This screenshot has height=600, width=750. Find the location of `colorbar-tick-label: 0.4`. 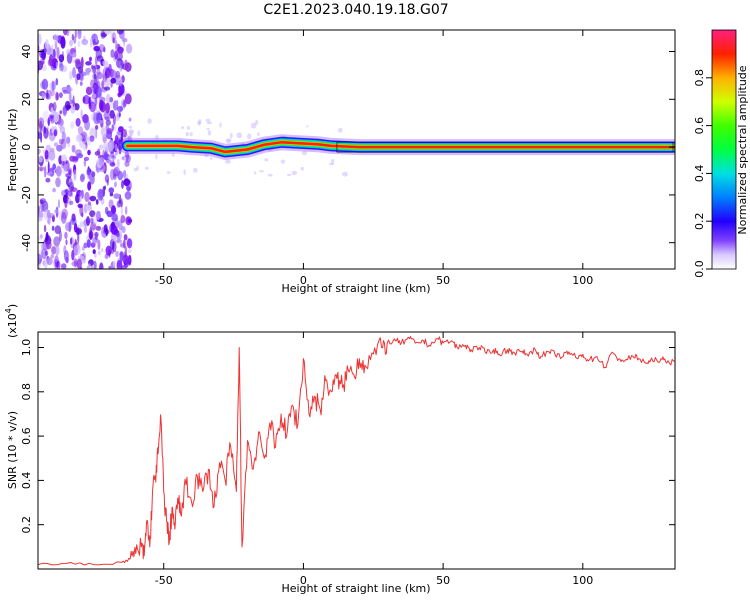

colorbar-tick-label: 0.4 is located at coordinates (699, 174).